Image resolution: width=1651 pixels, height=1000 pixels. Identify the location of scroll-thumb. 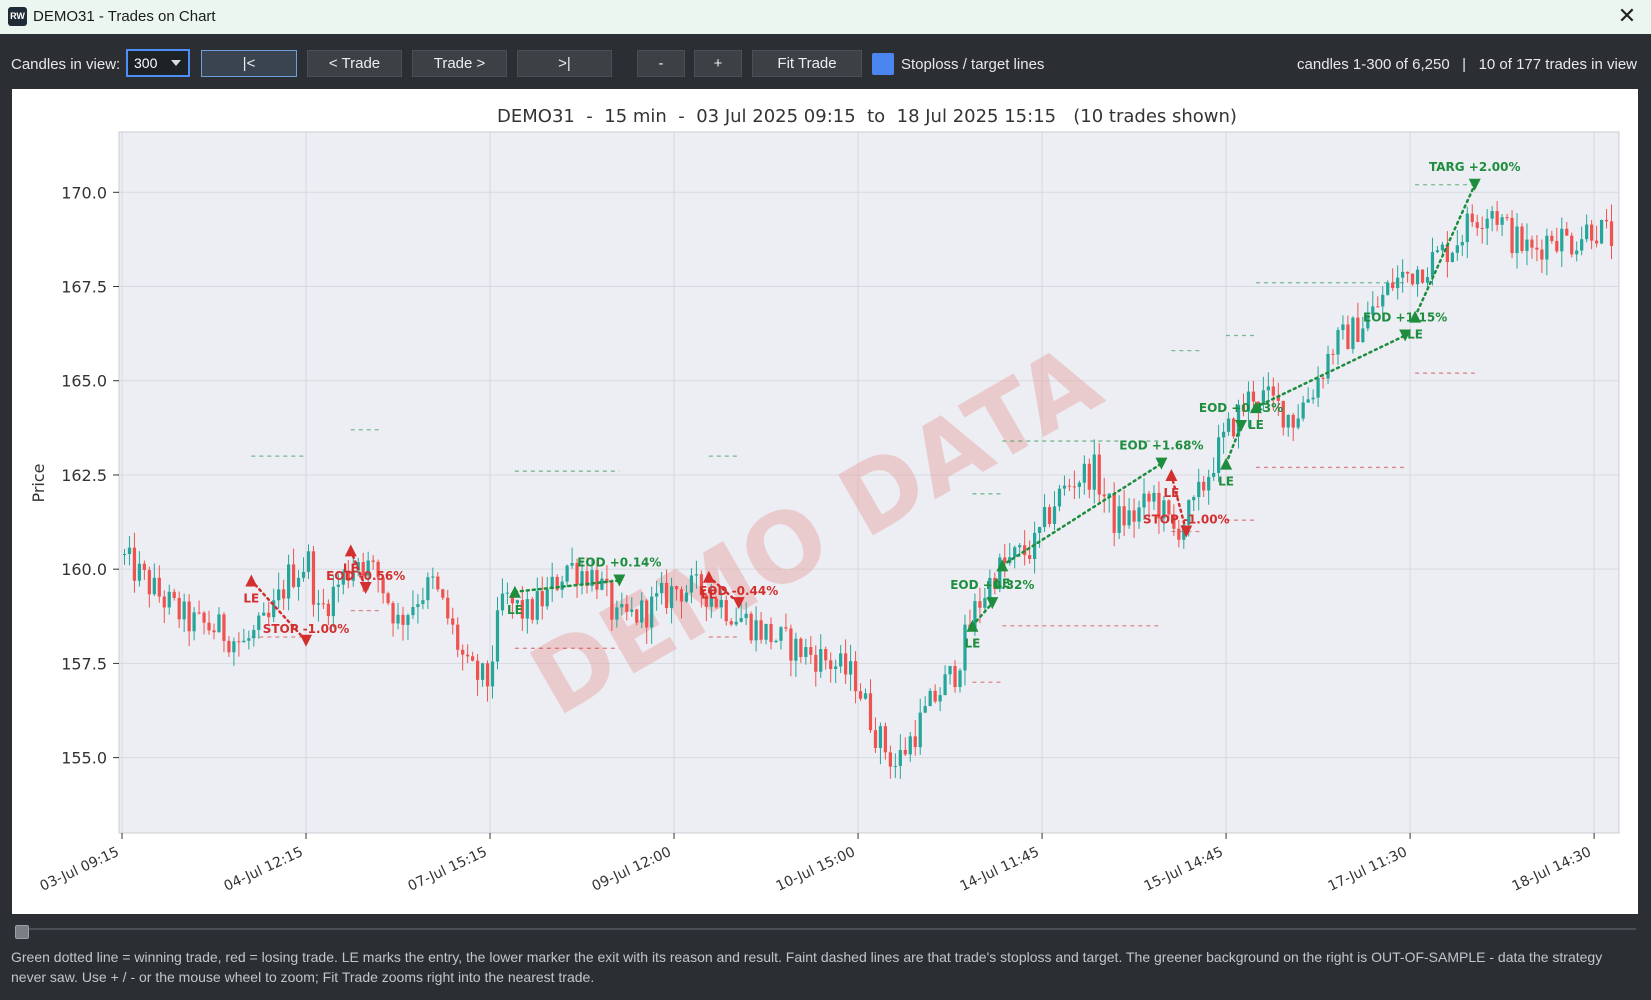
(22, 932).